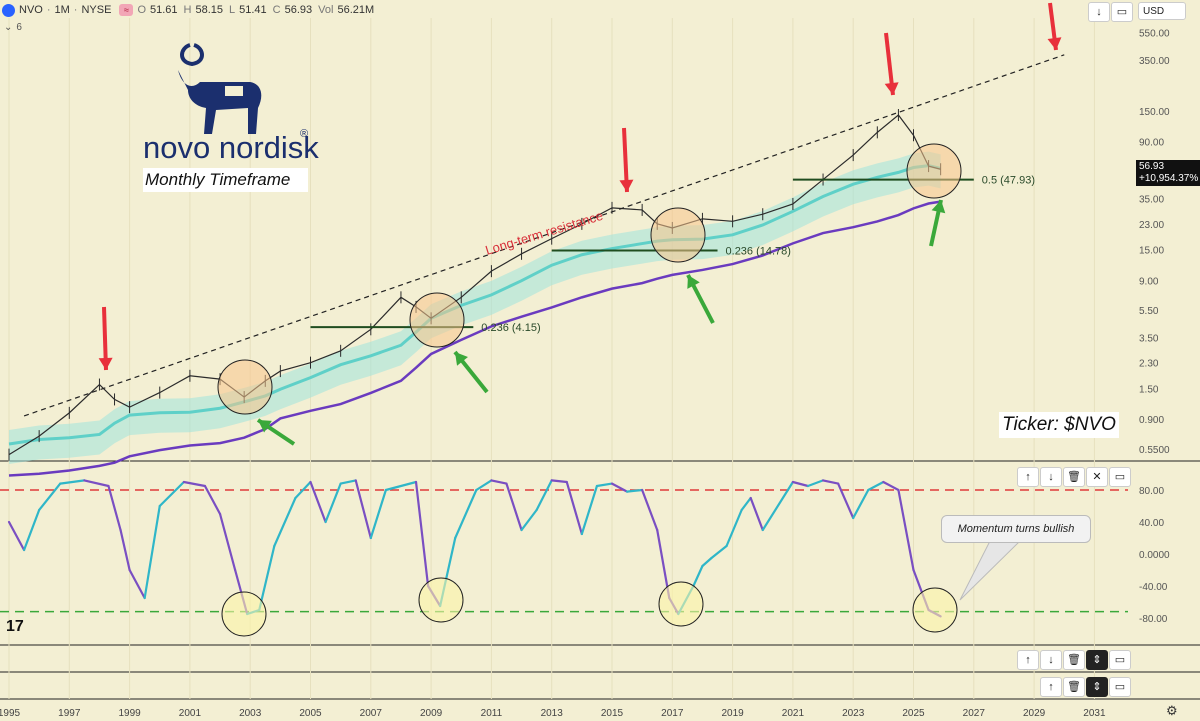  Describe the element at coordinates (356, 10) in the screenshot. I see `volume-value: 56.21M` at that location.